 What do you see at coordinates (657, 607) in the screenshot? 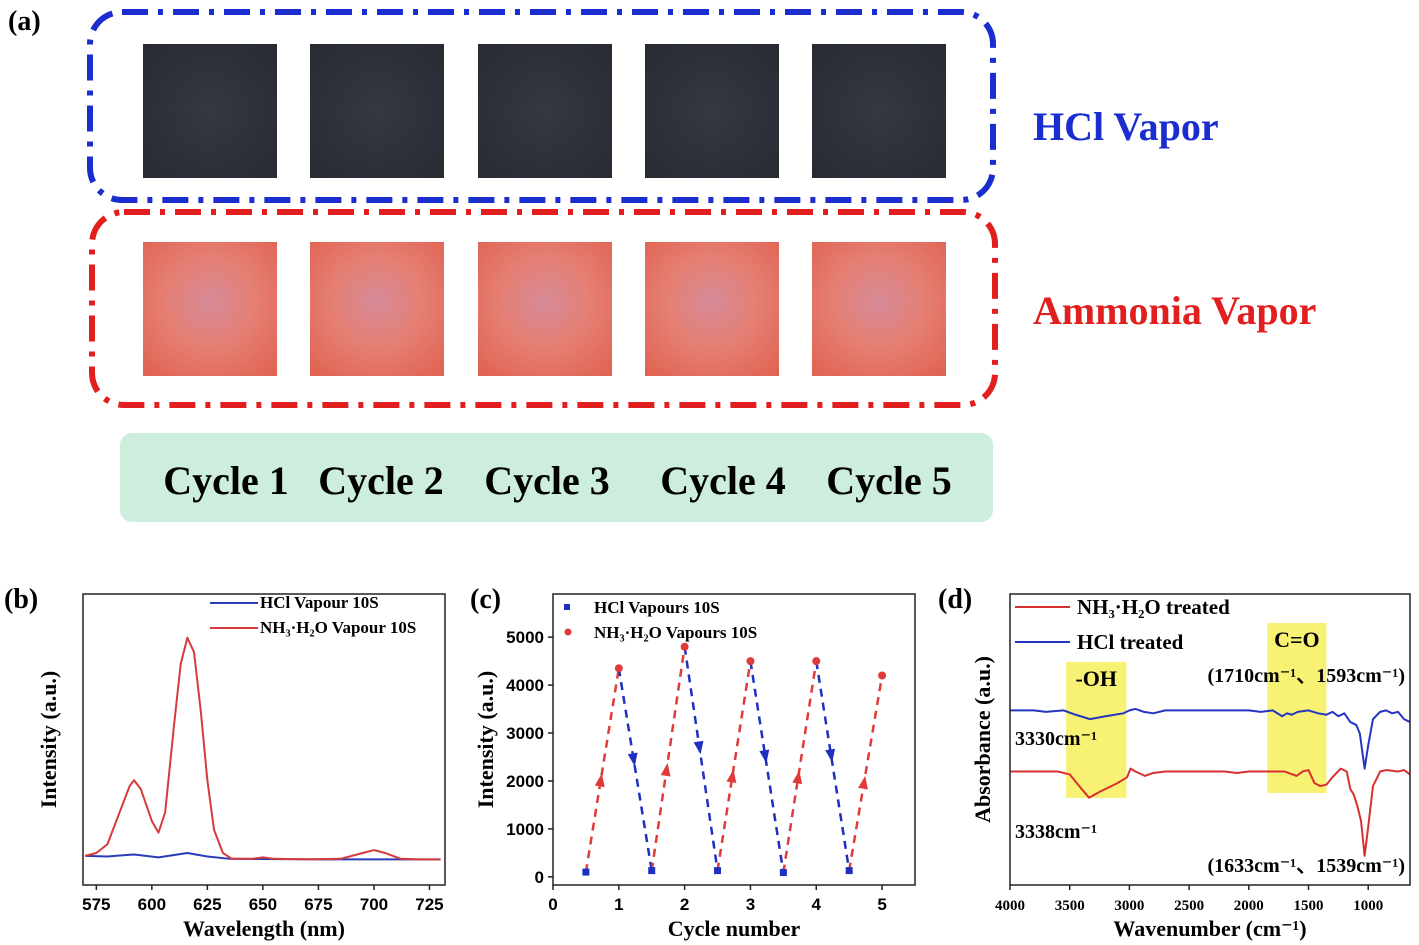
I see `legend-label: HCl Vapours 10S` at bounding box center [657, 607].